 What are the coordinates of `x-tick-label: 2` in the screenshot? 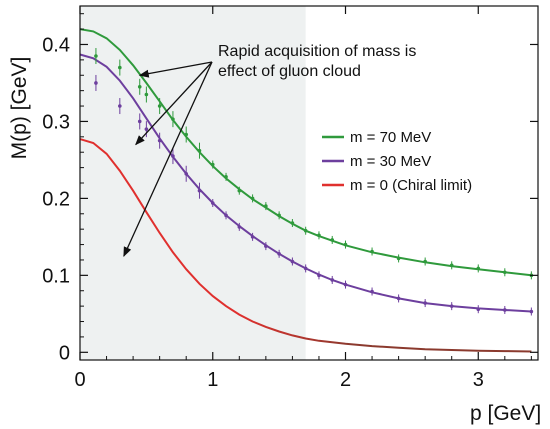 It's located at (345, 380).